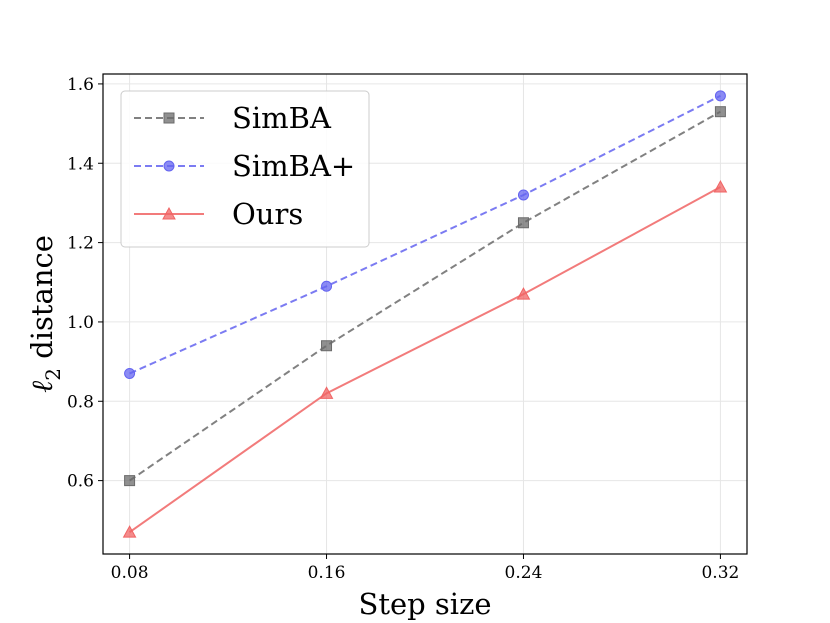  What do you see at coordinates (218, 214) in the screenshot?
I see `legend-entry-ours: Ours` at bounding box center [218, 214].